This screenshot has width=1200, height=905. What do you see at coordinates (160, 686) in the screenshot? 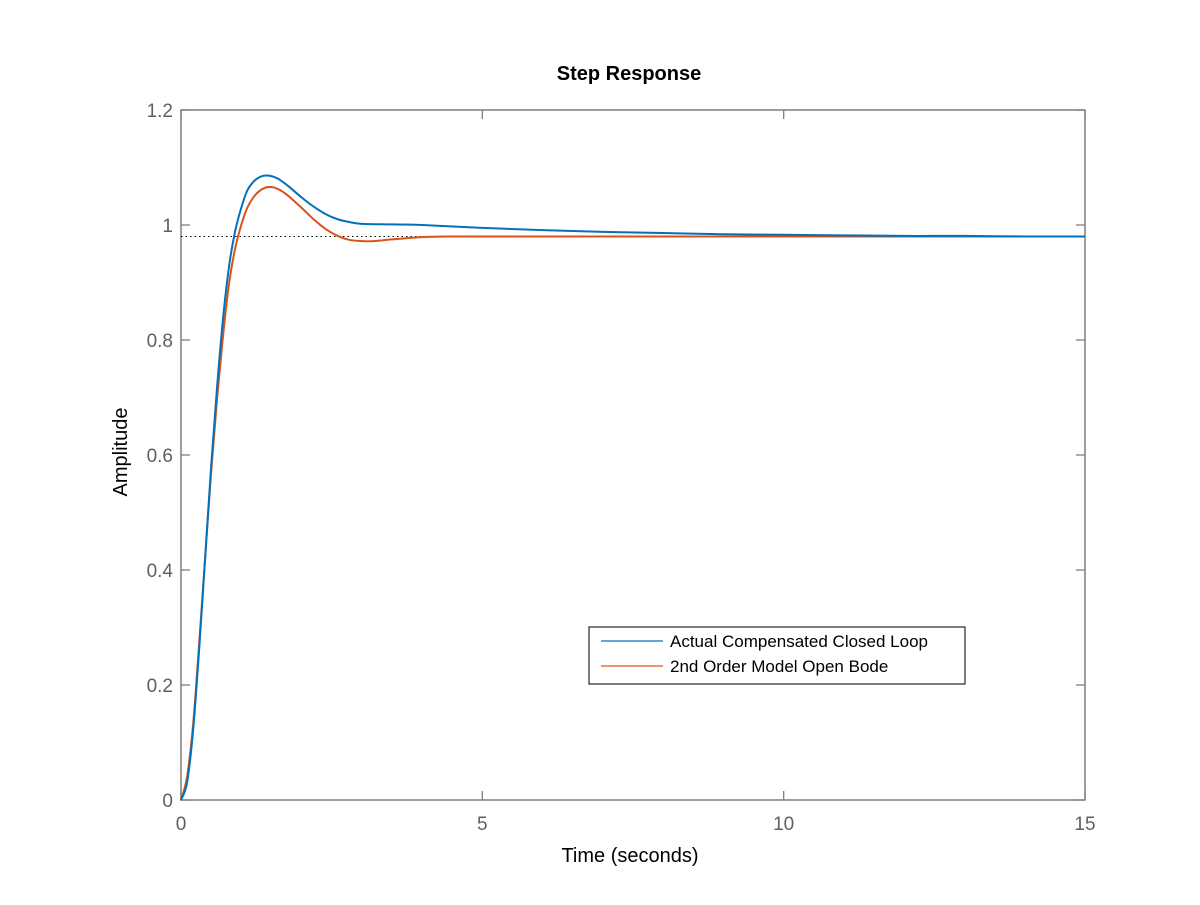
I see `y-tick-label: 0.2` at bounding box center [160, 686].